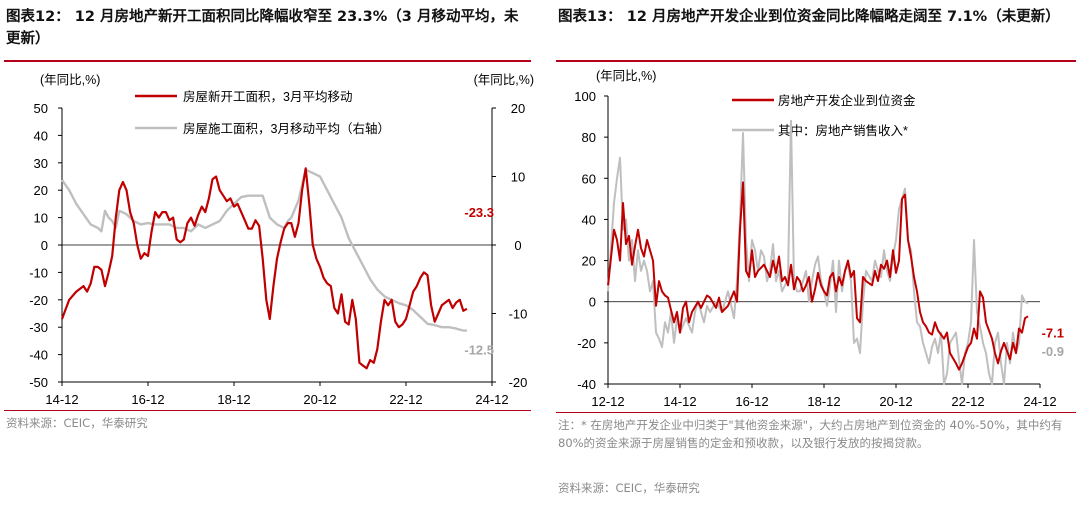 This screenshot has height=505, width=1080. What do you see at coordinates (267, 61) in the screenshot?
I see `left-title-rule` at bounding box center [267, 61].